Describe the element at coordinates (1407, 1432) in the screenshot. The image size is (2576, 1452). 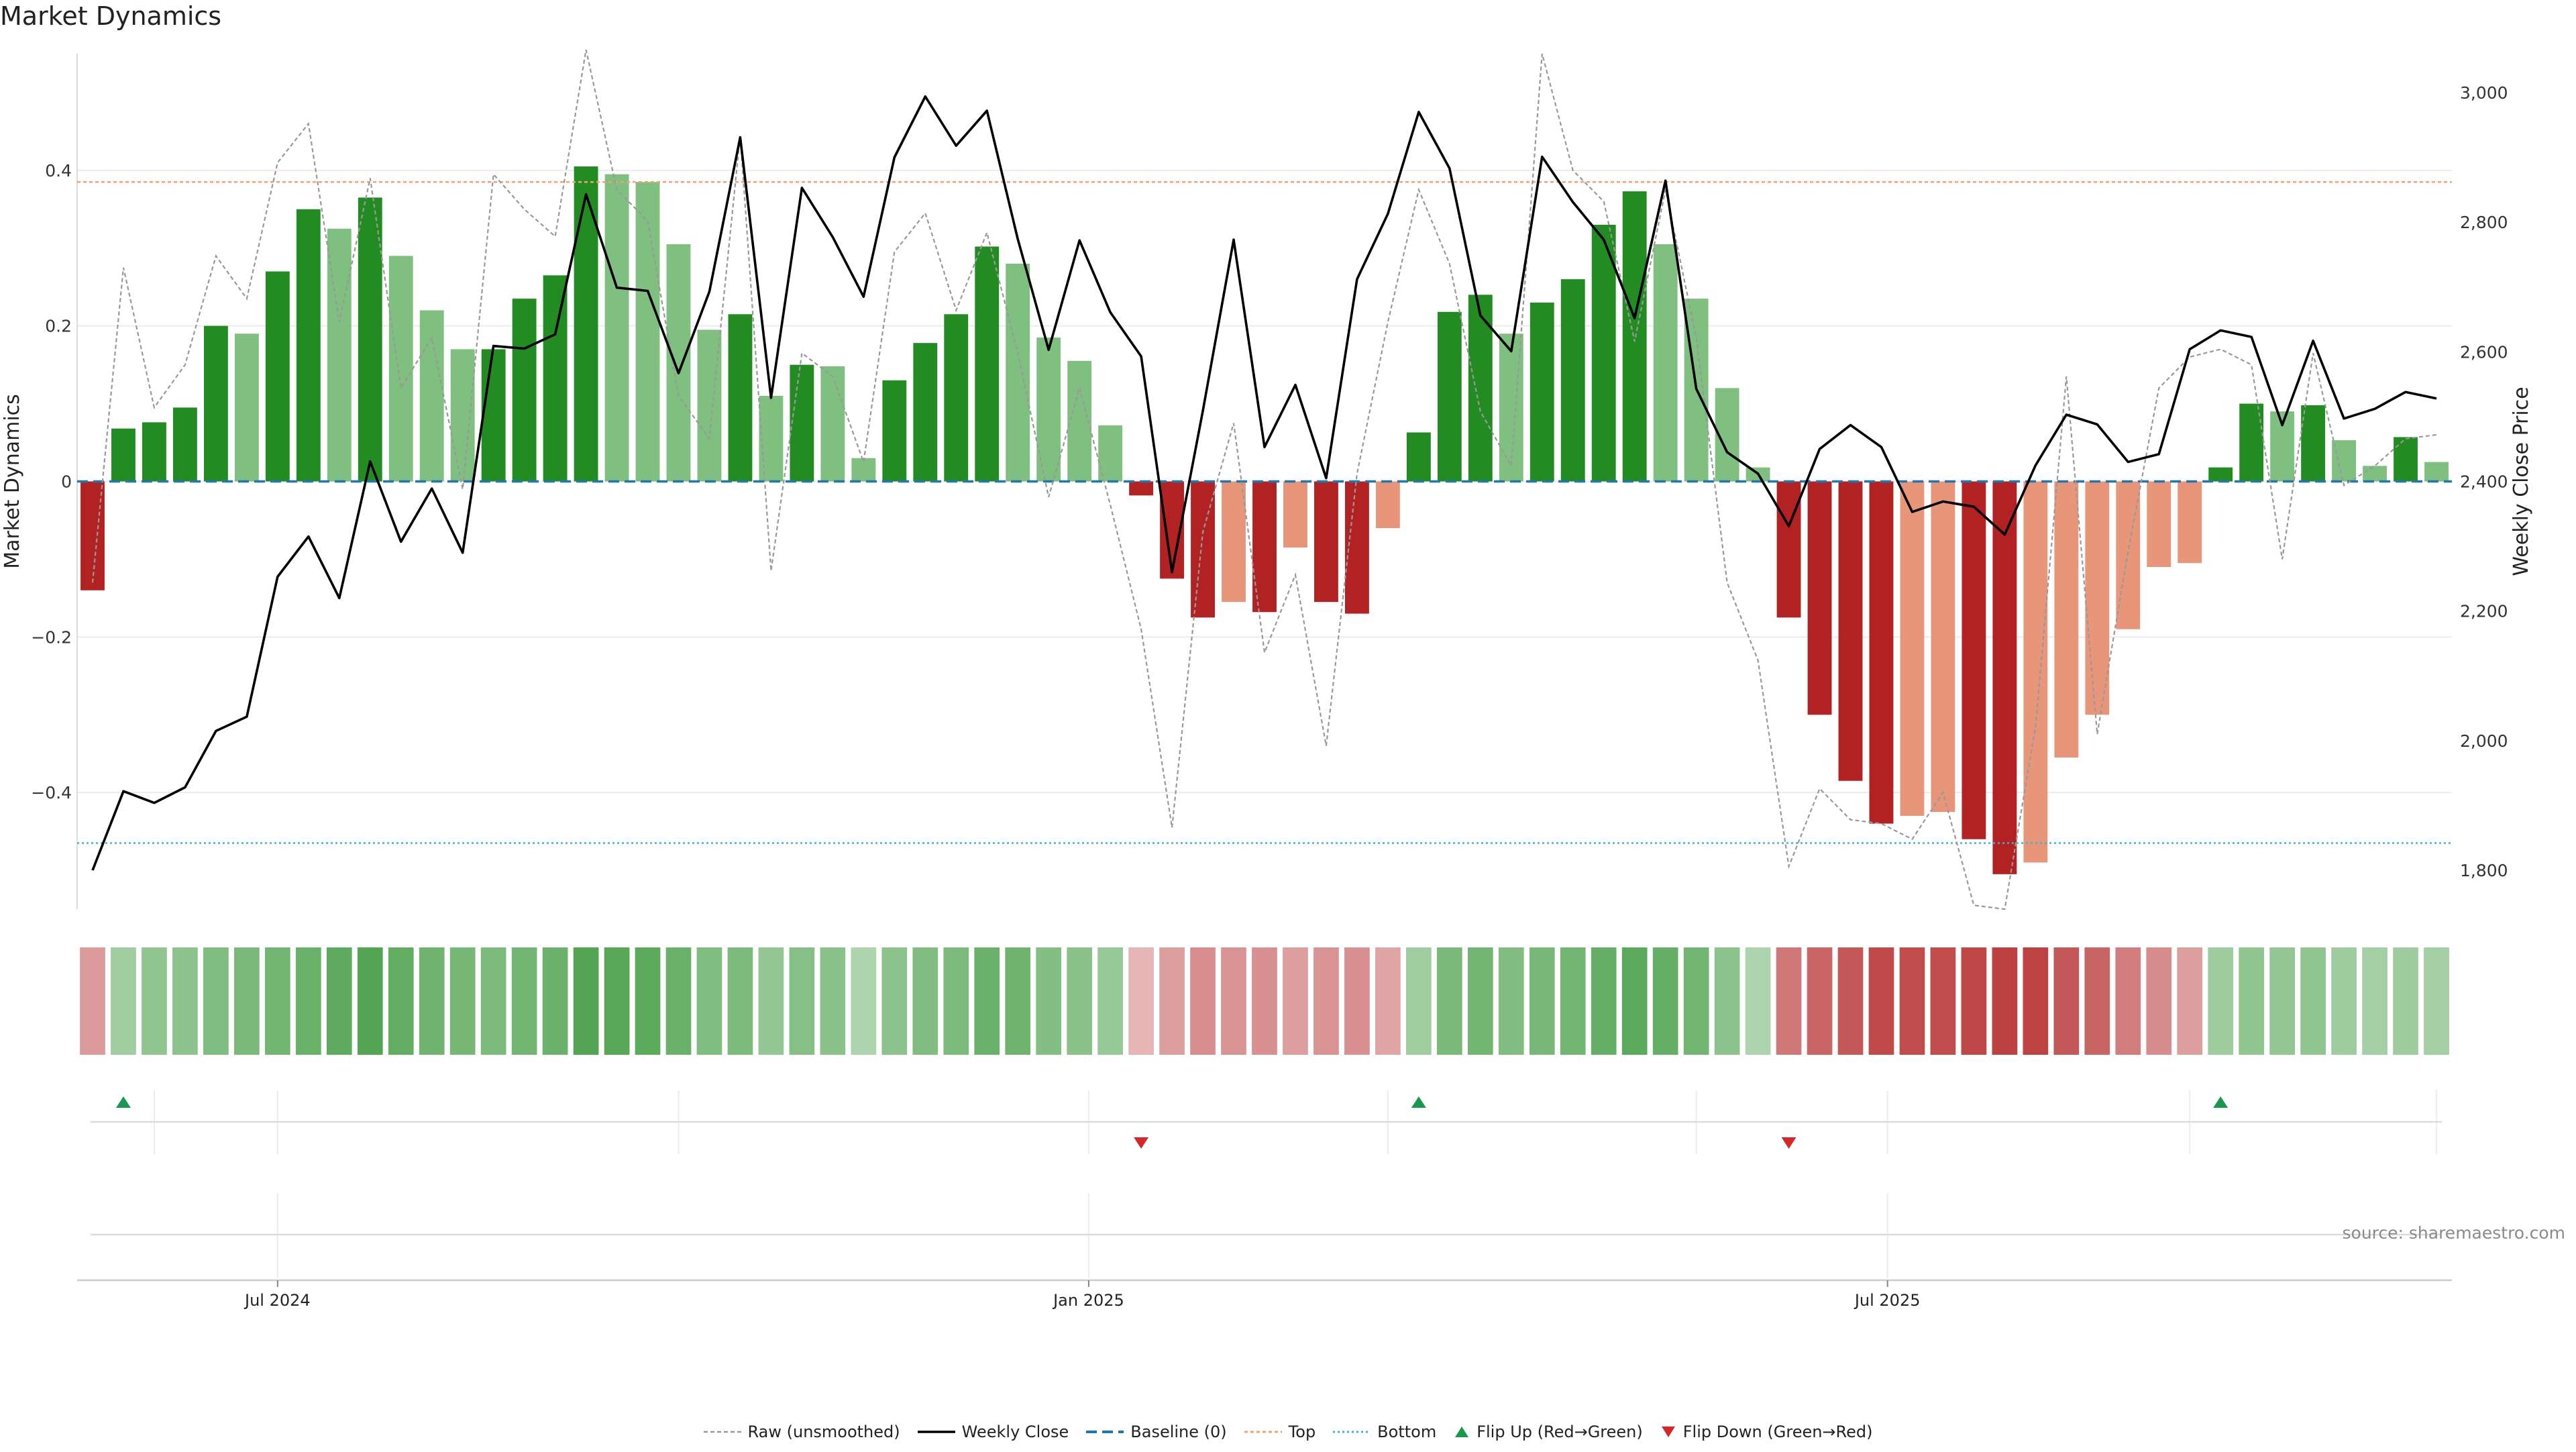
I see `legend-label-bottom: Bottom` at that location.